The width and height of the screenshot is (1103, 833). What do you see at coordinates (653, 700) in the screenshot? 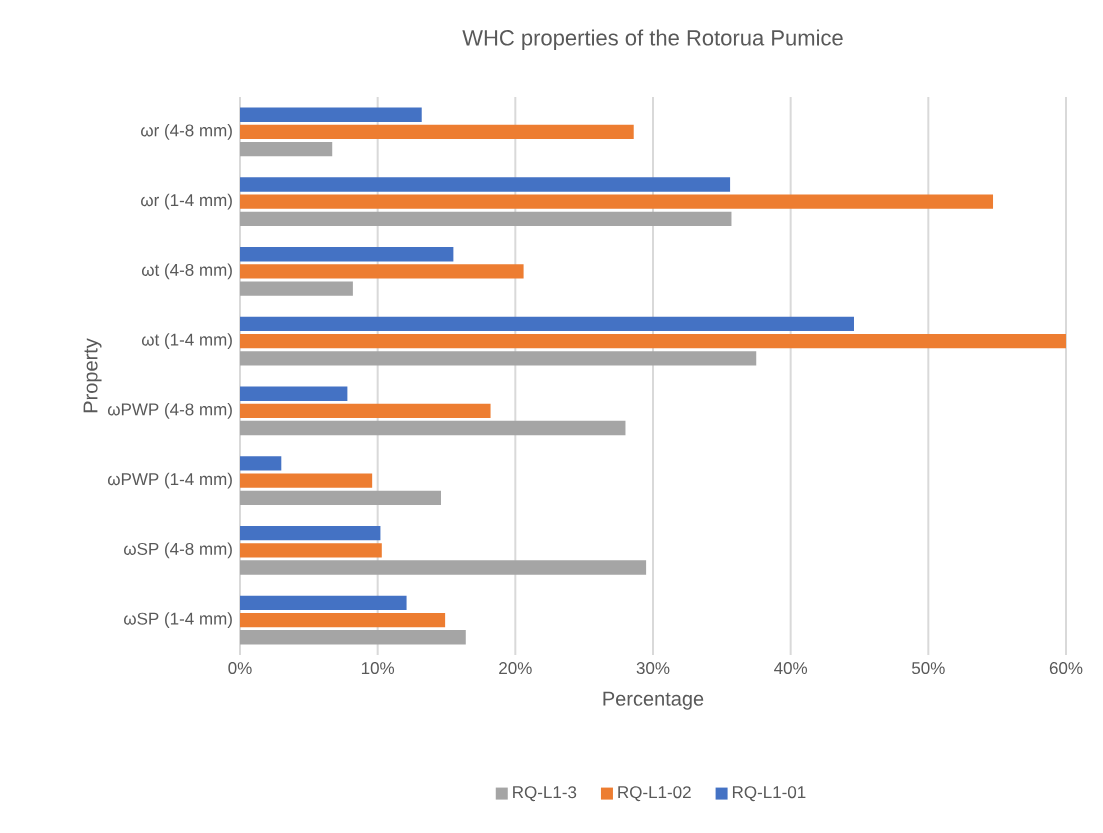
I see `x-axis-title: Percentage` at bounding box center [653, 700].